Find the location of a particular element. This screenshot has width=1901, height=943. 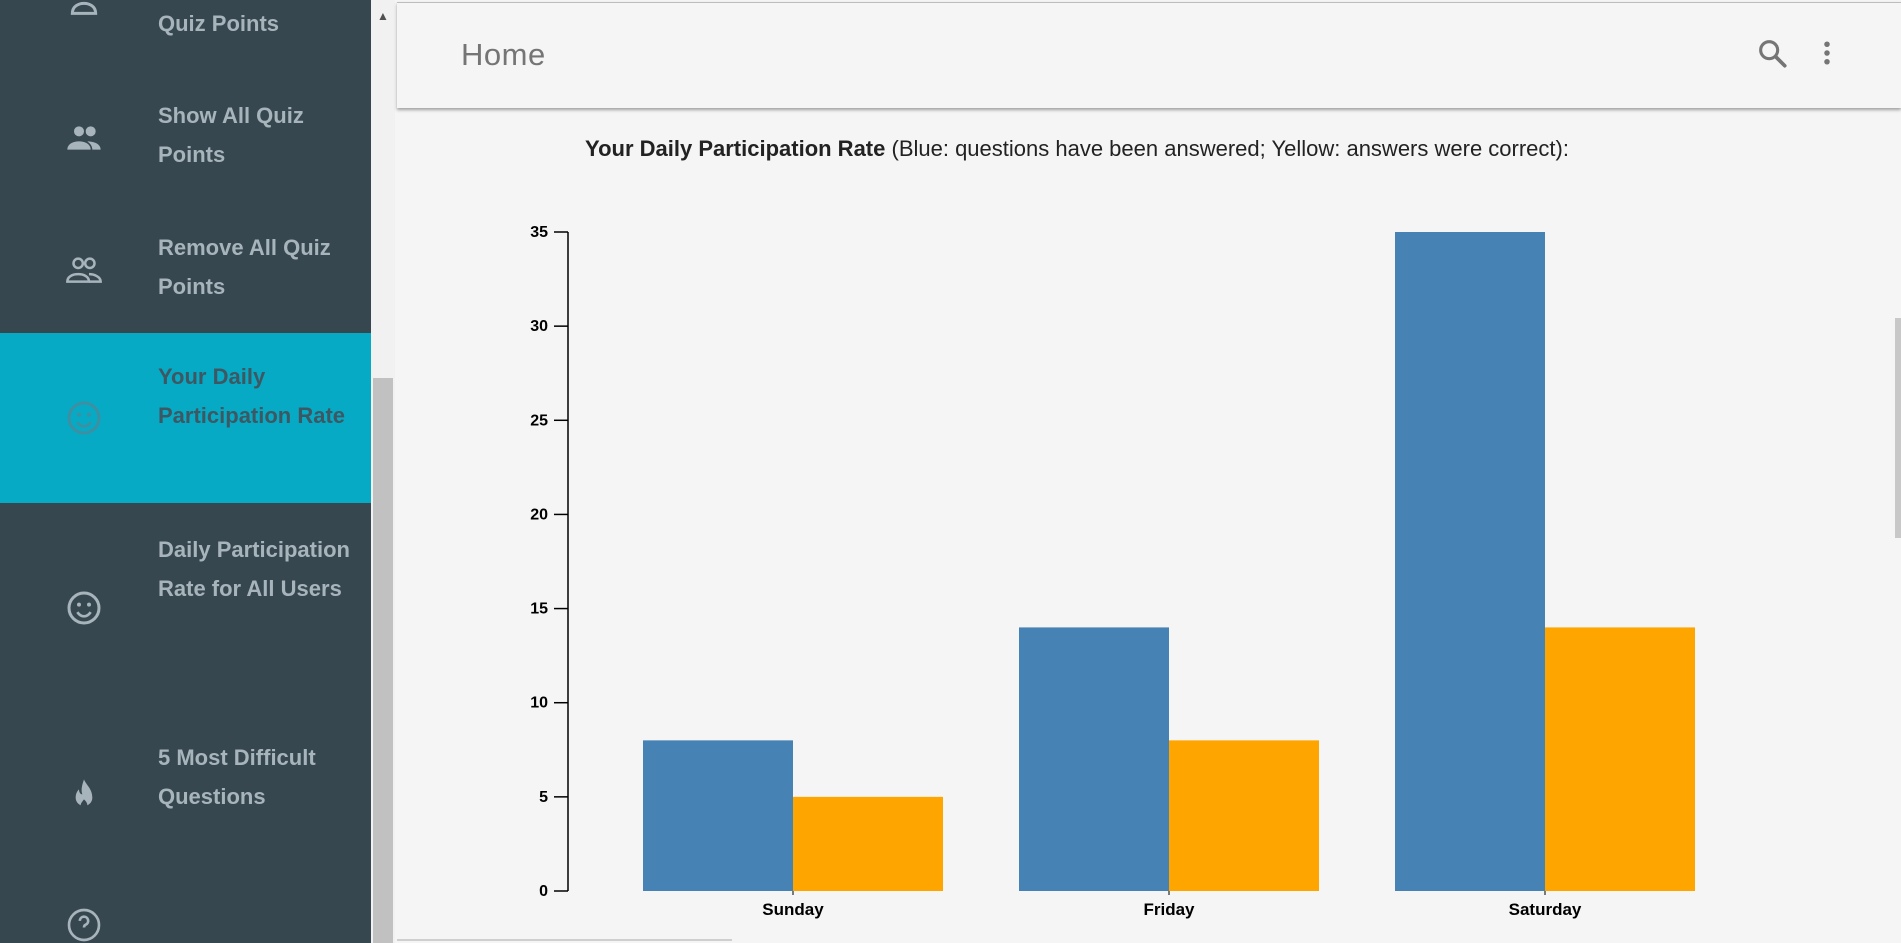

sidebar-item-5-most-difficult-questions: 5 Most Difficult Questions is located at coordinates (185, 797).